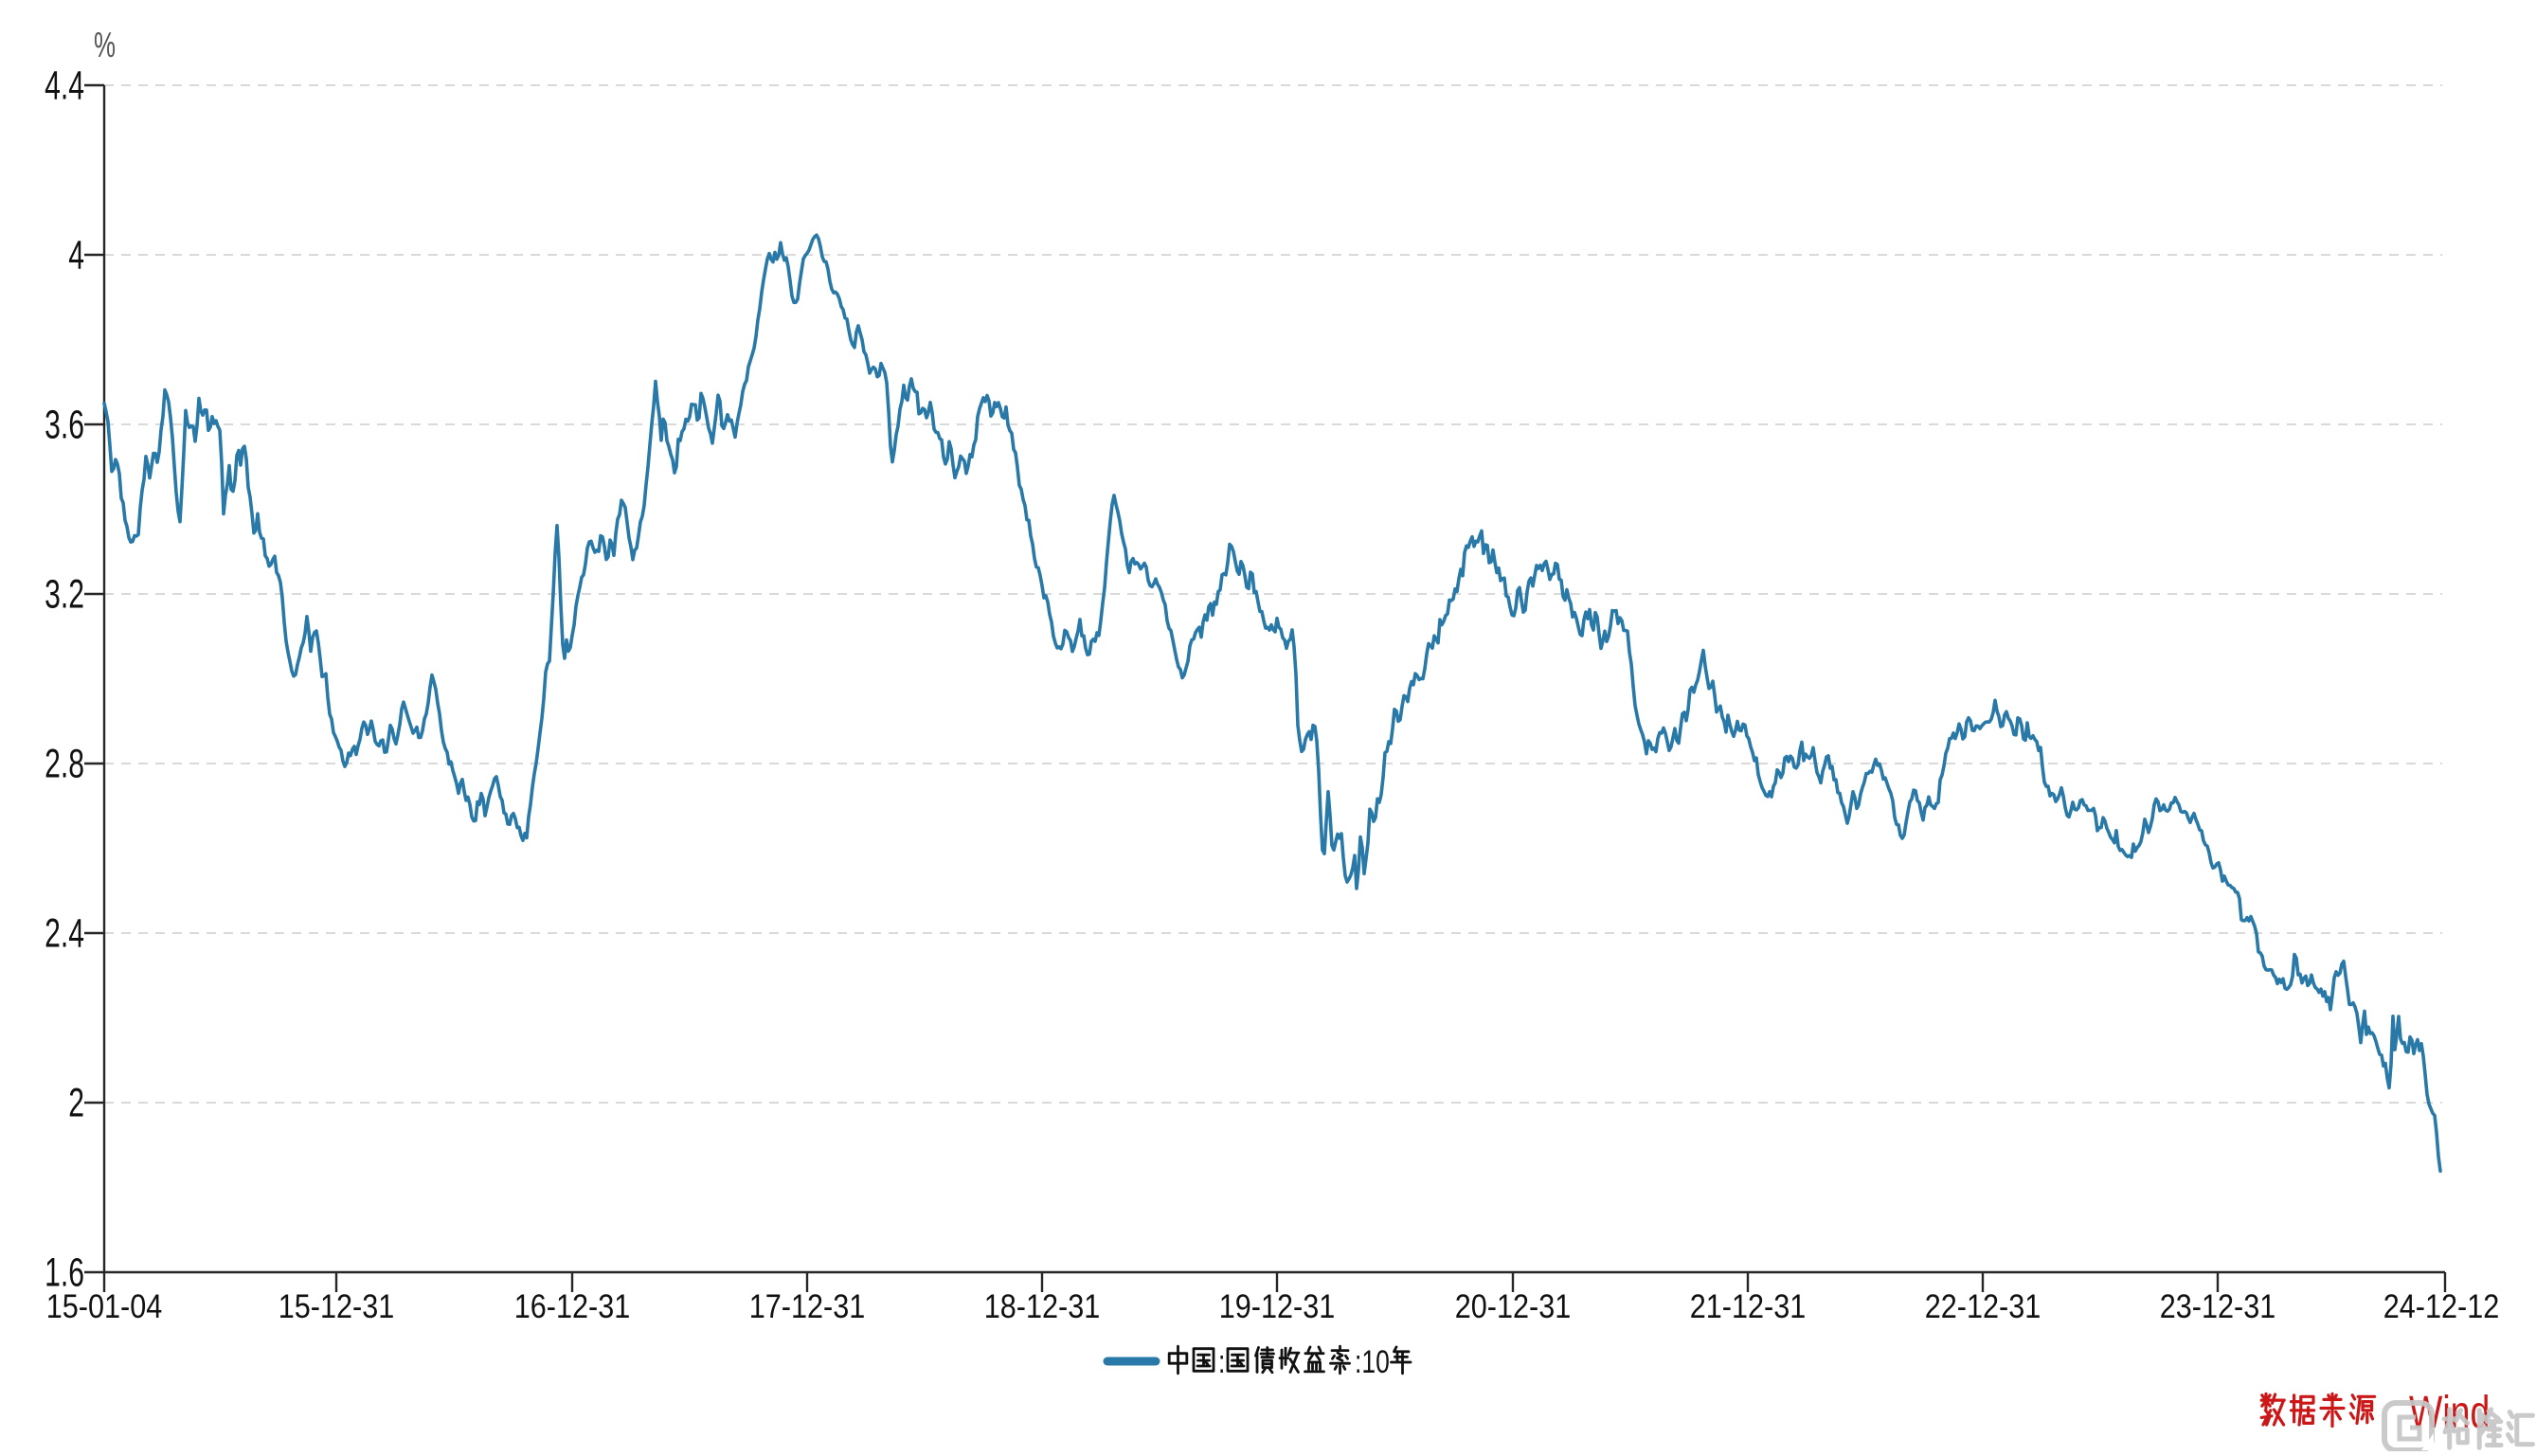 Image resolution: width=2536 pixels, height=1456 pixels. I want to click on svg-text: 3.2, so click(64, 593).